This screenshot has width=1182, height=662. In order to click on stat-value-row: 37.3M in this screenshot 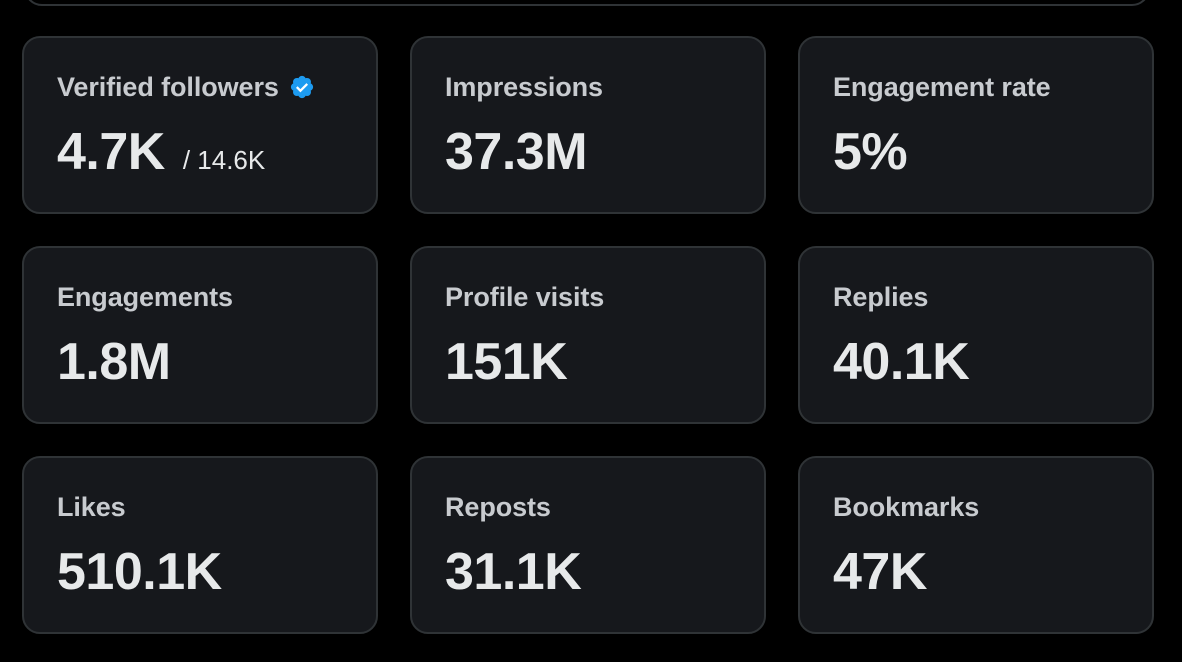, I will do `click(604, 152)`.